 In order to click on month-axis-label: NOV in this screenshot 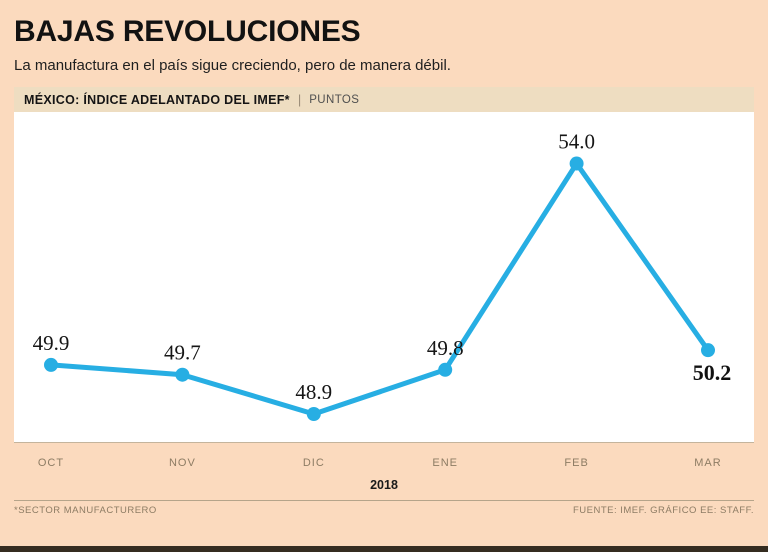, I will do `click(182, 463)`.